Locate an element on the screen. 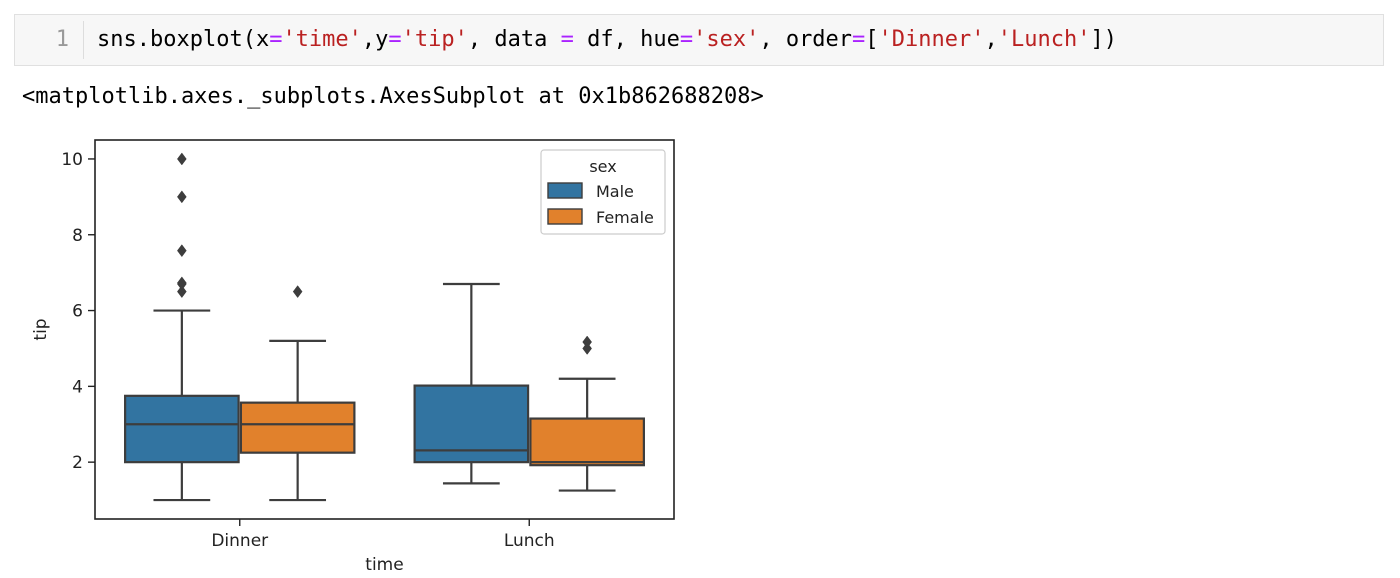  legend-swatch-female is located at coordinates (565, 216).